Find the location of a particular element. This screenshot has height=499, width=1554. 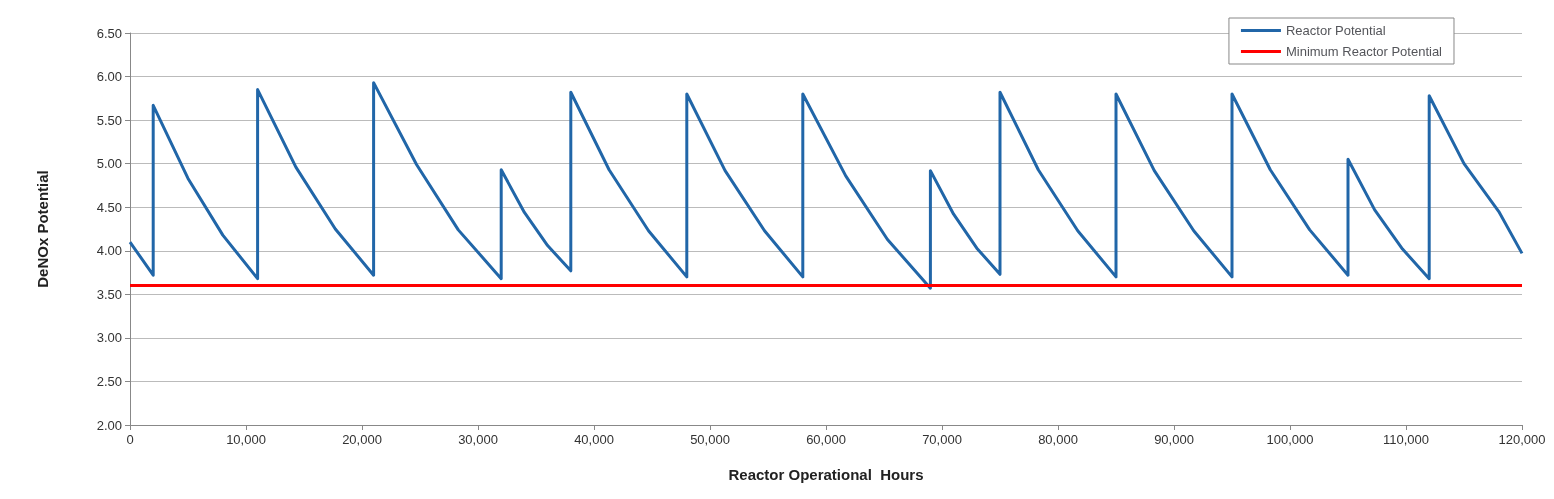

x-tick-label: 50,000 is located at coordinates (710, 439).